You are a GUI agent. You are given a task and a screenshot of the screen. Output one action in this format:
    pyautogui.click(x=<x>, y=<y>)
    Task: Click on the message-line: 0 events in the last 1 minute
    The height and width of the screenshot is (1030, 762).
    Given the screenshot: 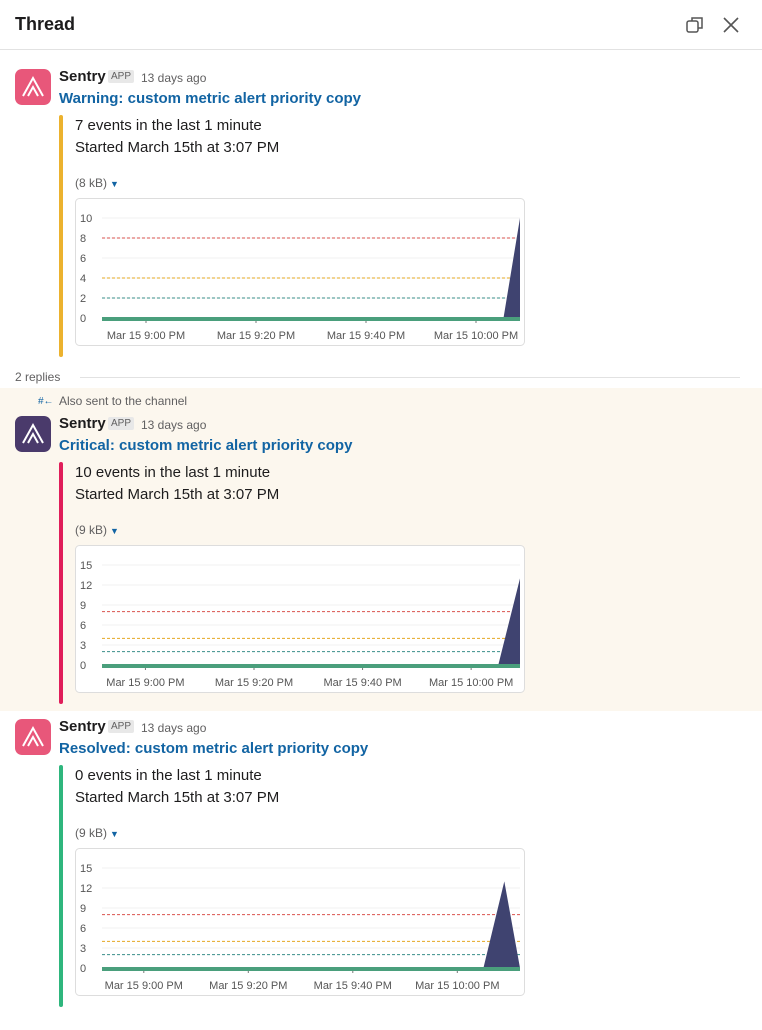 What is the action you would take?
    pyautogui.click(x=168, y=775)
    